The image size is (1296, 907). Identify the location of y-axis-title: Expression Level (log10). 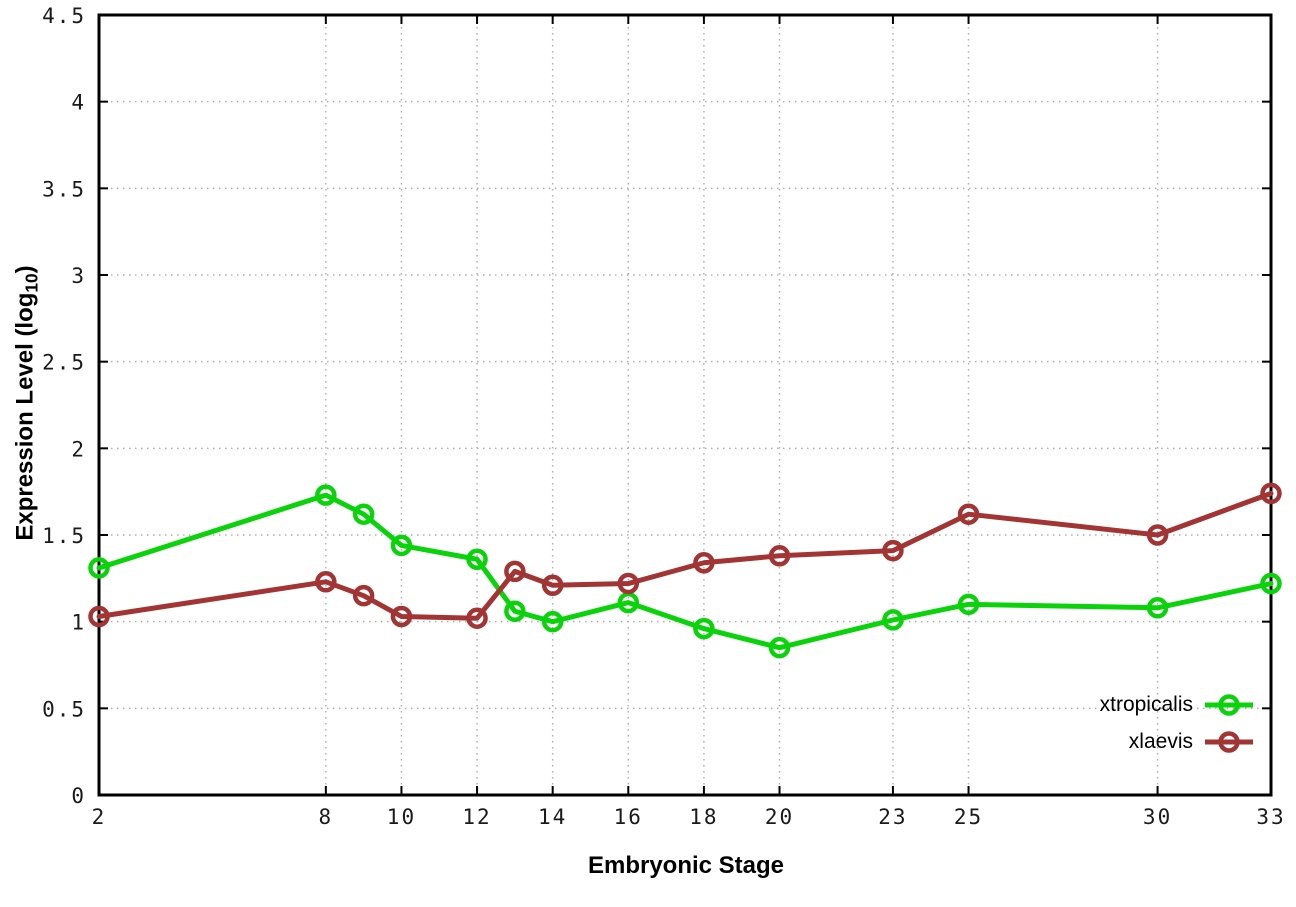
(26, 402).